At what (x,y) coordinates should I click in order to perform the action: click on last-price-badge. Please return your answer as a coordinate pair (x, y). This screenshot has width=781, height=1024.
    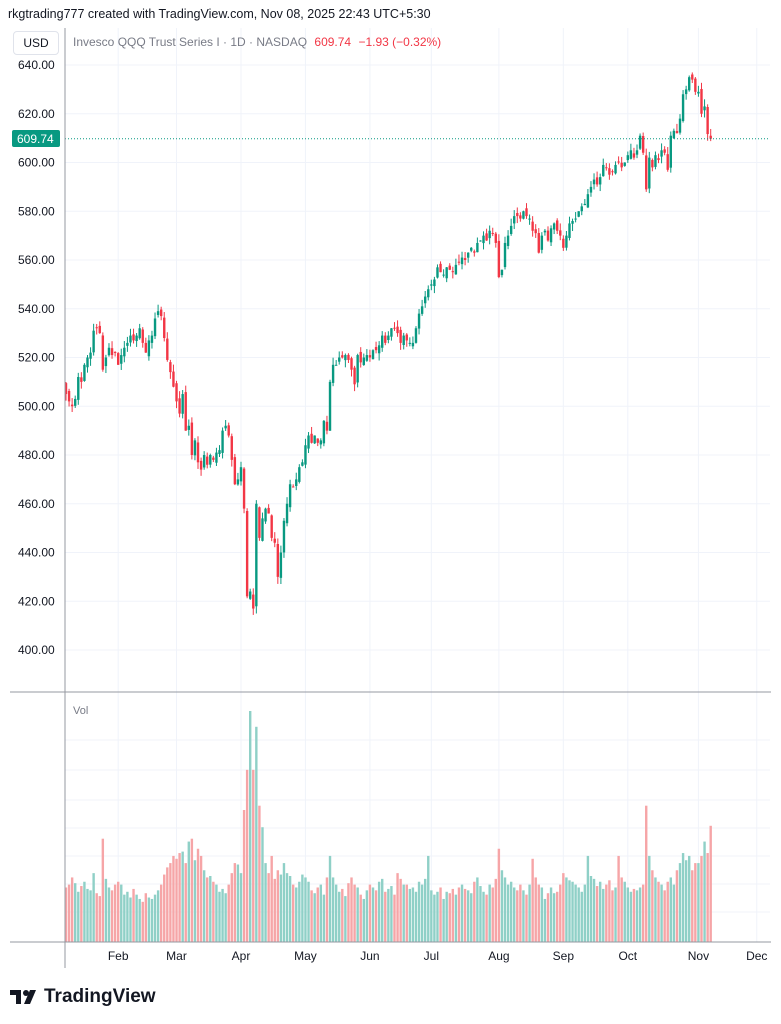
    Looking at the image, I should click on (36, 138).